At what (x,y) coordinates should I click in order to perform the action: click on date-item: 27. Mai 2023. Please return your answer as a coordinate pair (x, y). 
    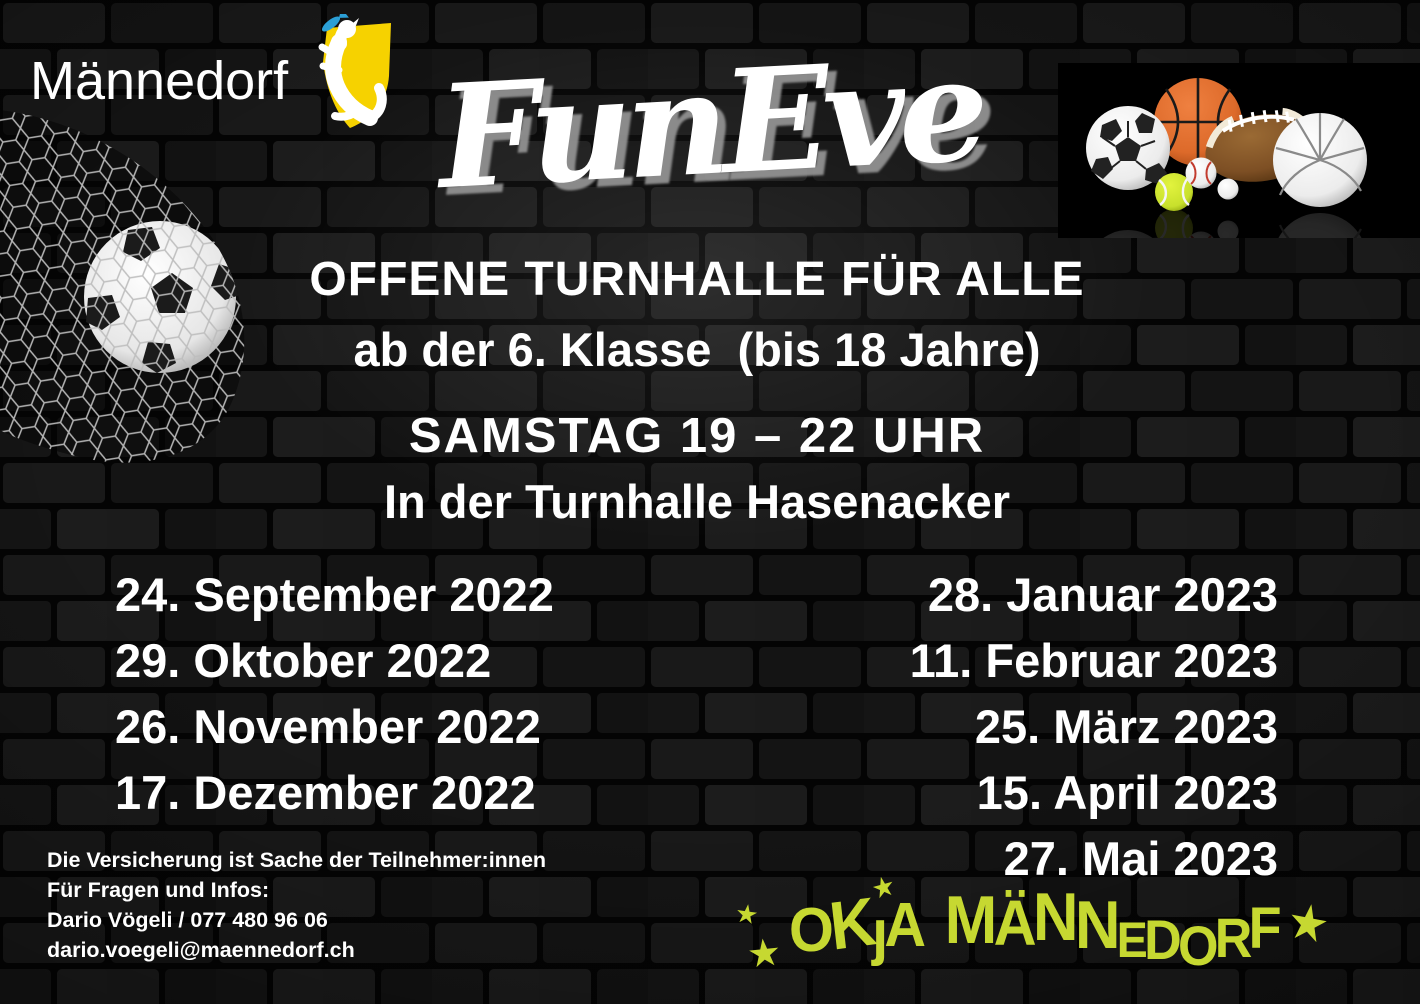
    Looking at the image, I should click on (1140, 858).